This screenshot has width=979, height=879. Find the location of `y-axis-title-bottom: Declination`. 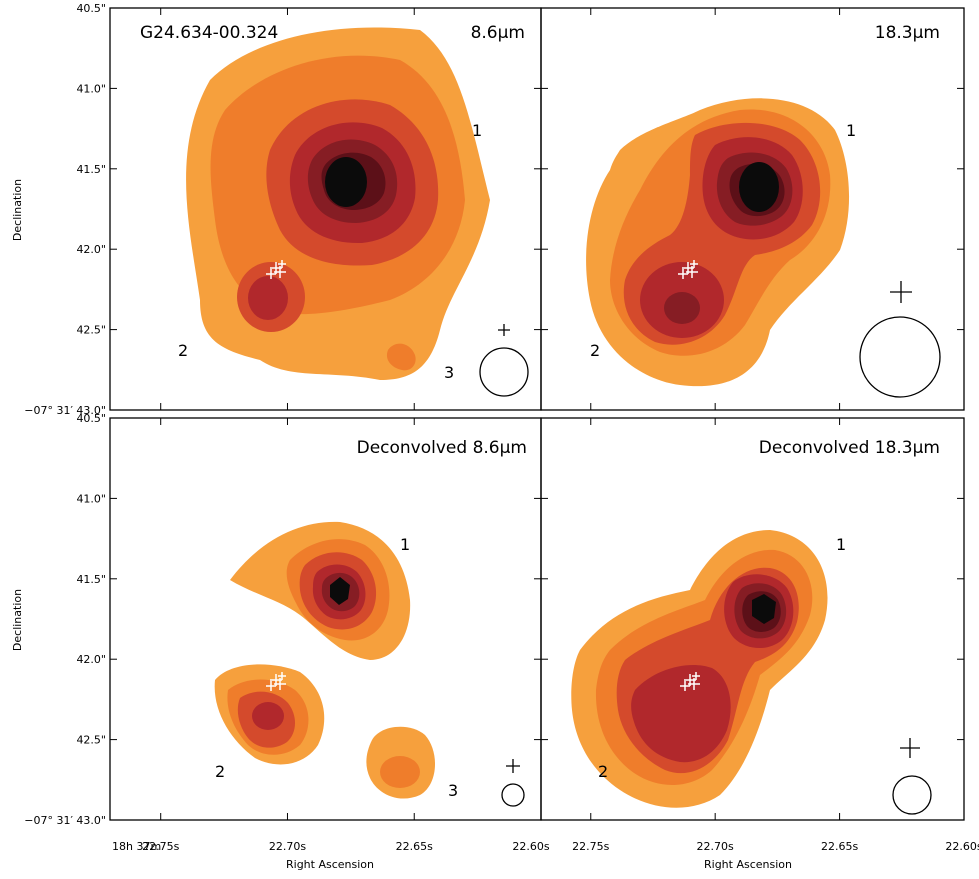

y-axis-title-bottom: Declination is located at coordinates (17, 620).